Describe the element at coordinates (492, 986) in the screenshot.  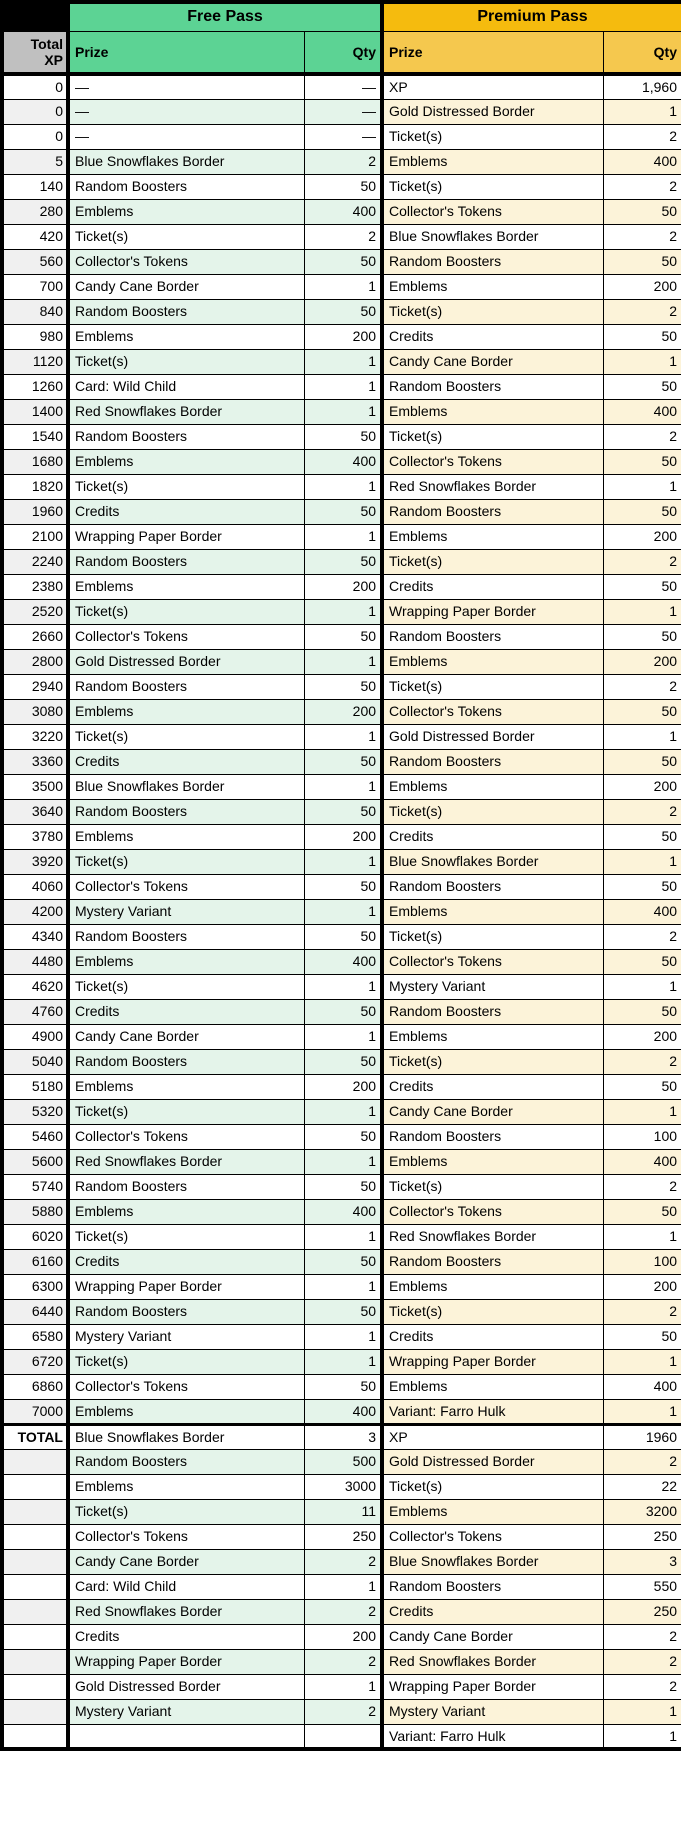
I see `premium-prize-cell: Mystery Variant` at that location.